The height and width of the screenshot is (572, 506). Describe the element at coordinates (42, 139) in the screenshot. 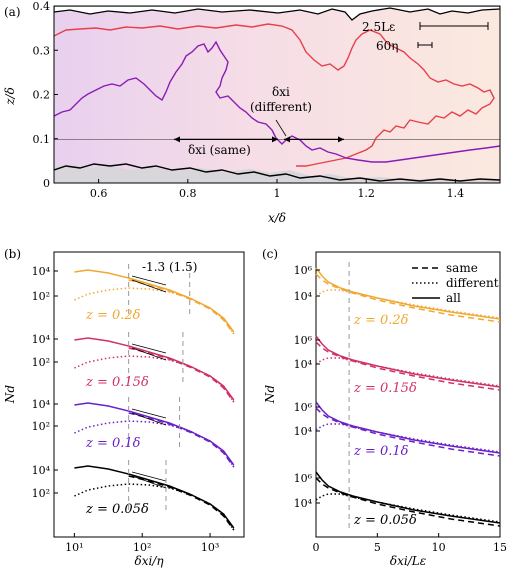

I see `a-ytick-label: 0.1` at that location.